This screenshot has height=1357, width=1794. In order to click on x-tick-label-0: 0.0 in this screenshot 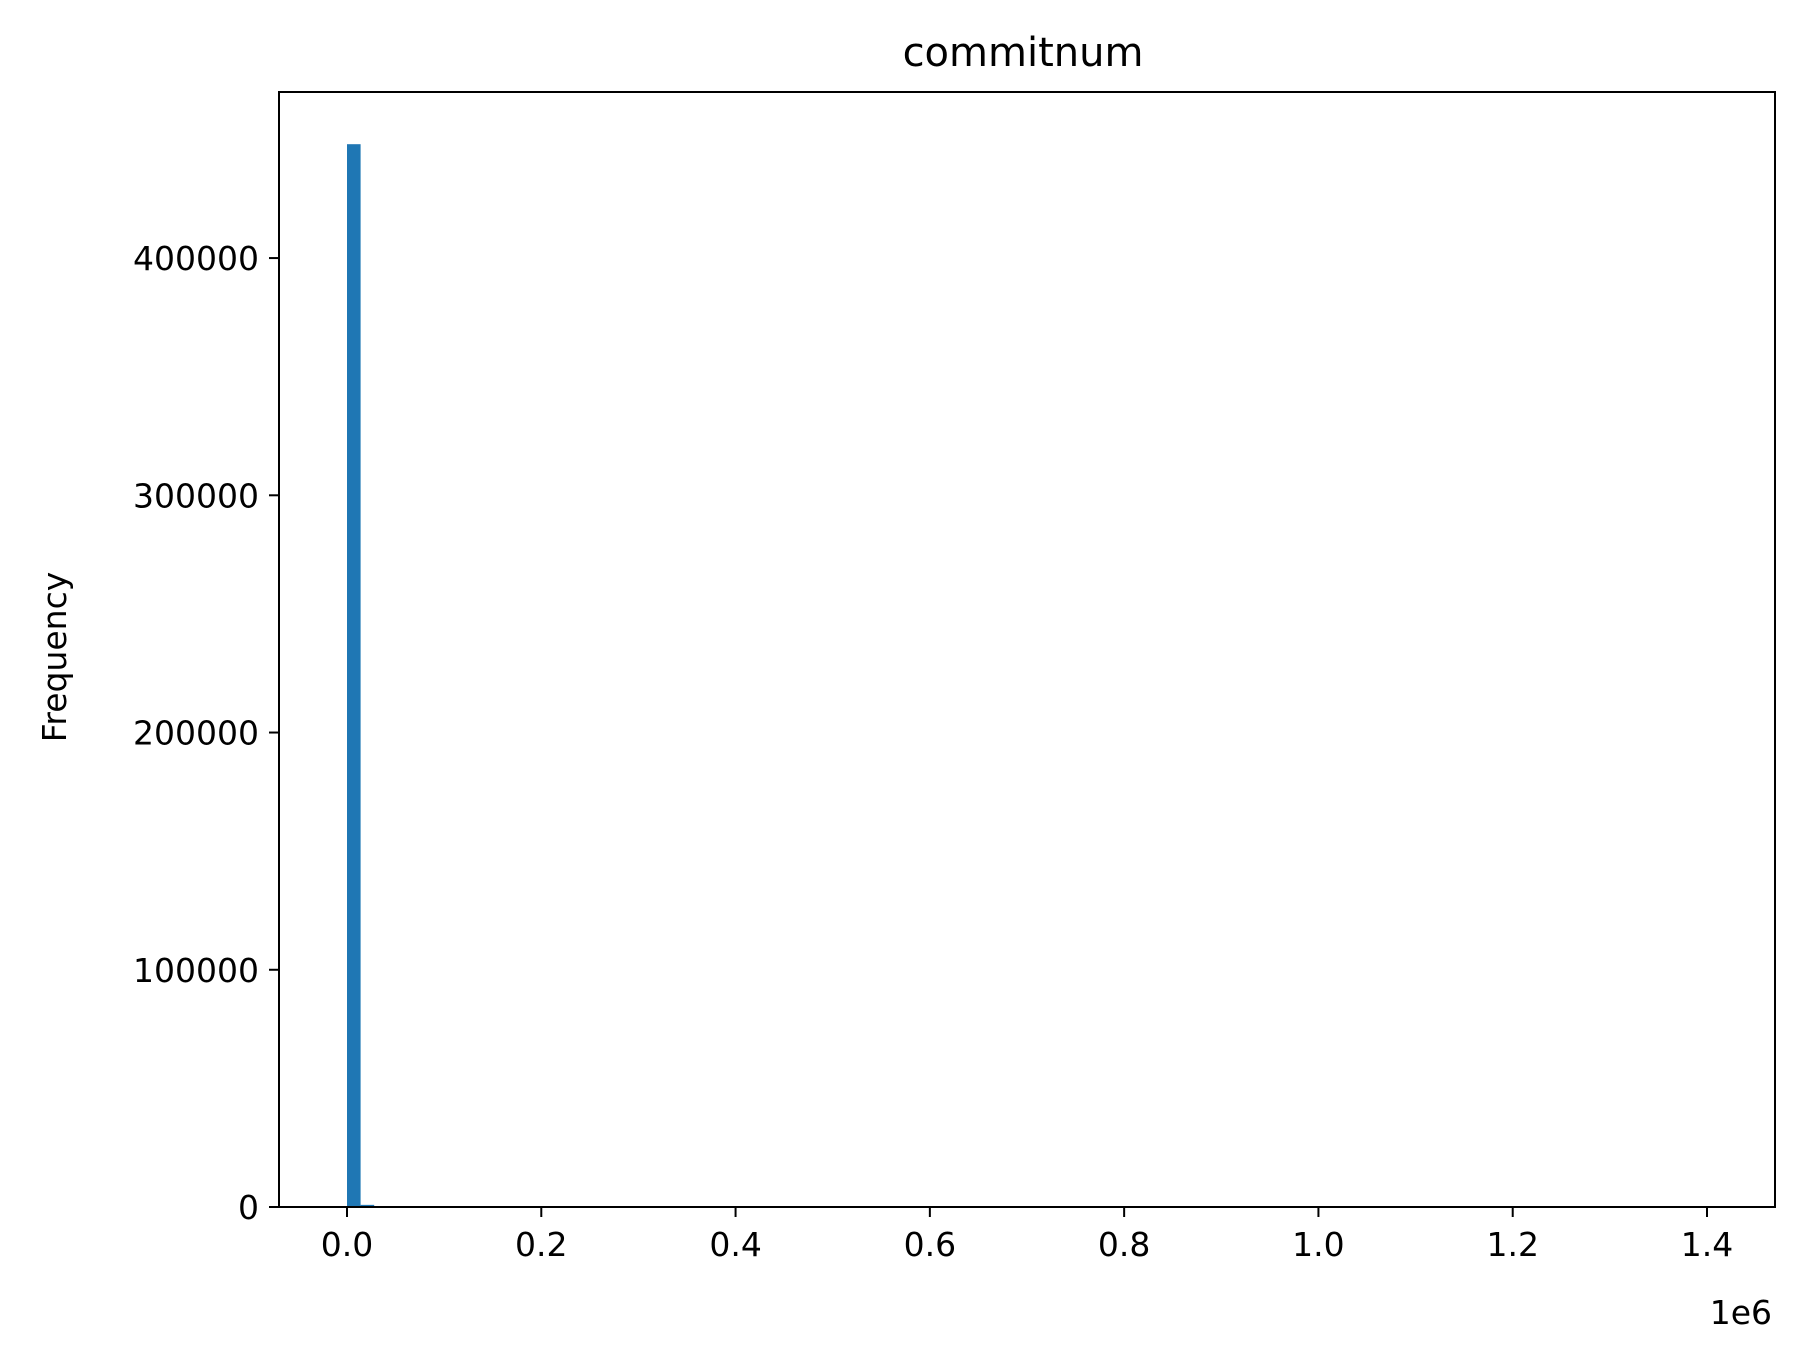, I will do `click(347, 1244)`.